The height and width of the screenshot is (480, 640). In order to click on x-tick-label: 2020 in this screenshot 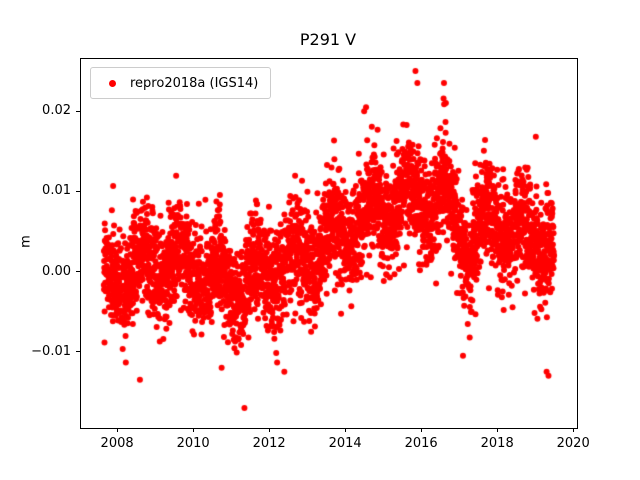, I will do `click(573, 443)`.